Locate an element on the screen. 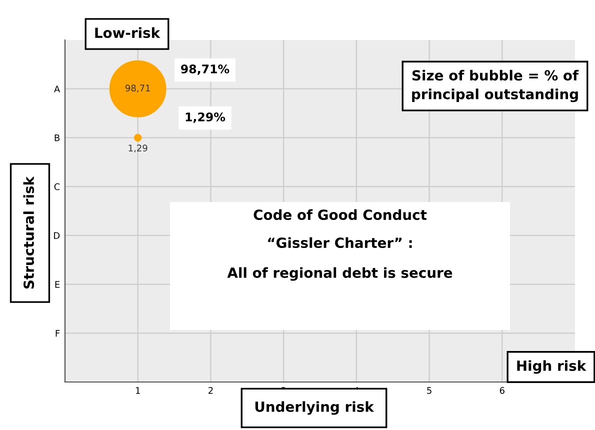 This screenshot has width=595, height=430. data-label: 98,71 is located at coordinates (138, 88).